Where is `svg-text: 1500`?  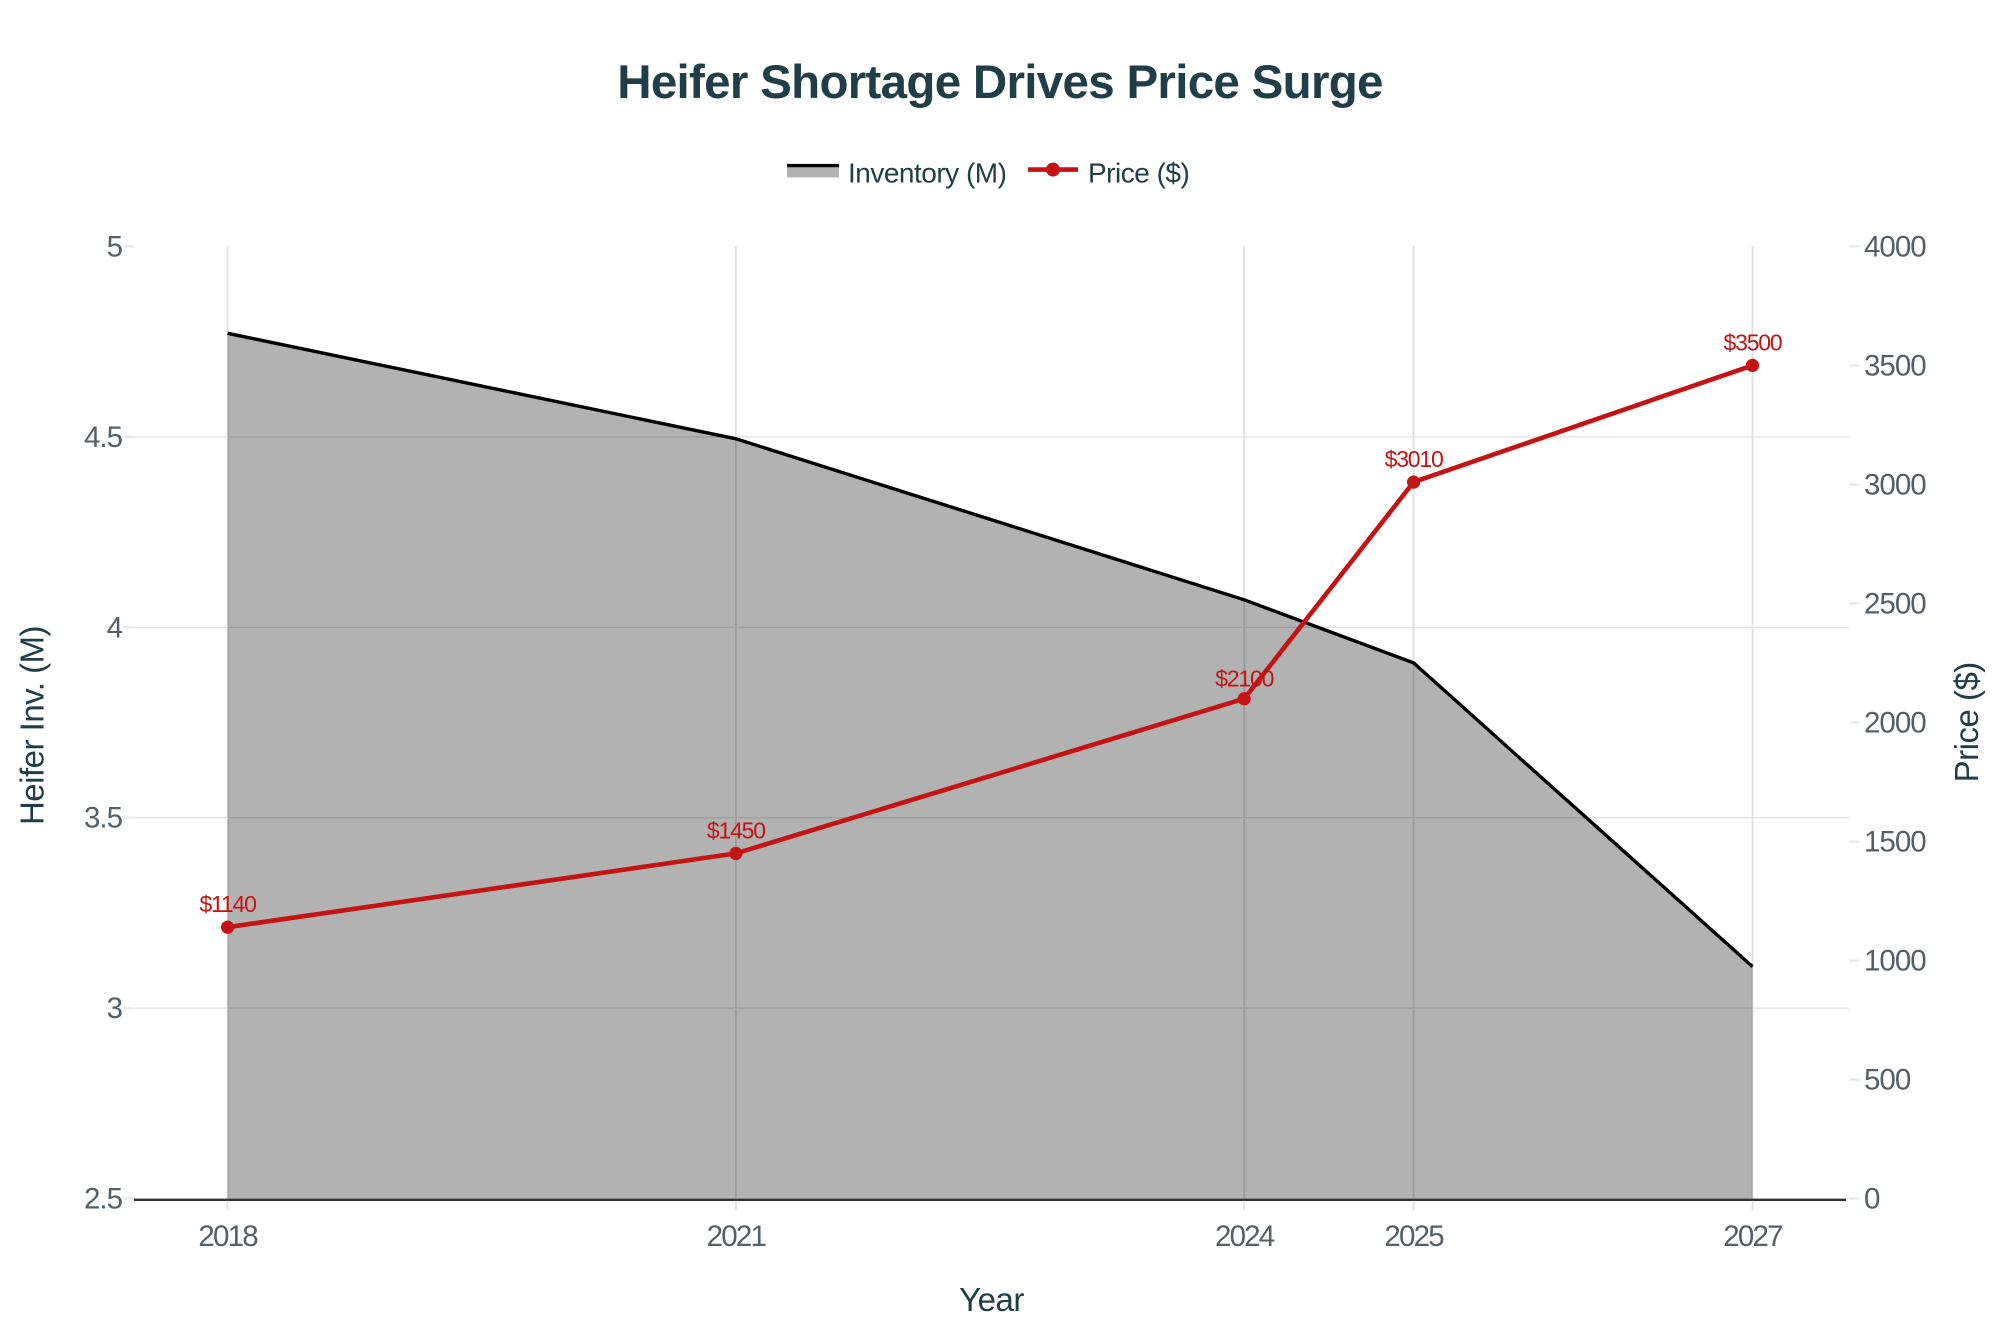
svg-text: 1500 is located at coordinates (1895, 842).